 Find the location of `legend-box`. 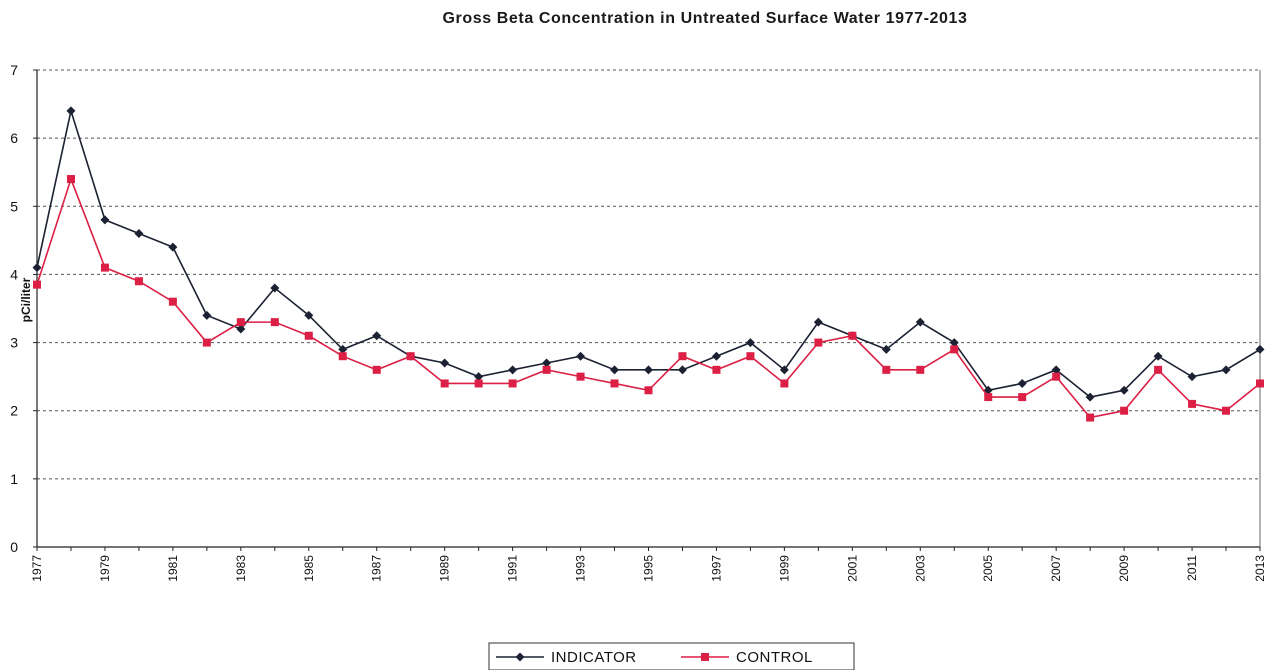

legend-box is located at coordinates (671, 656).